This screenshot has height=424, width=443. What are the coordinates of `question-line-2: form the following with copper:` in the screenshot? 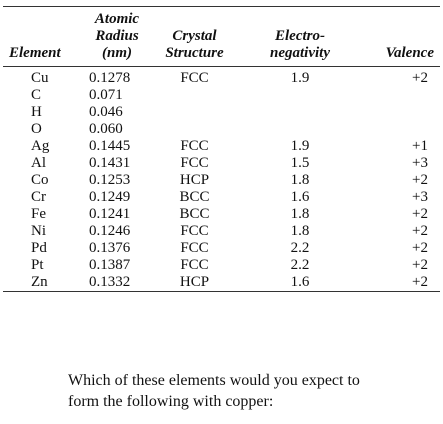 It's located at (171, 401).